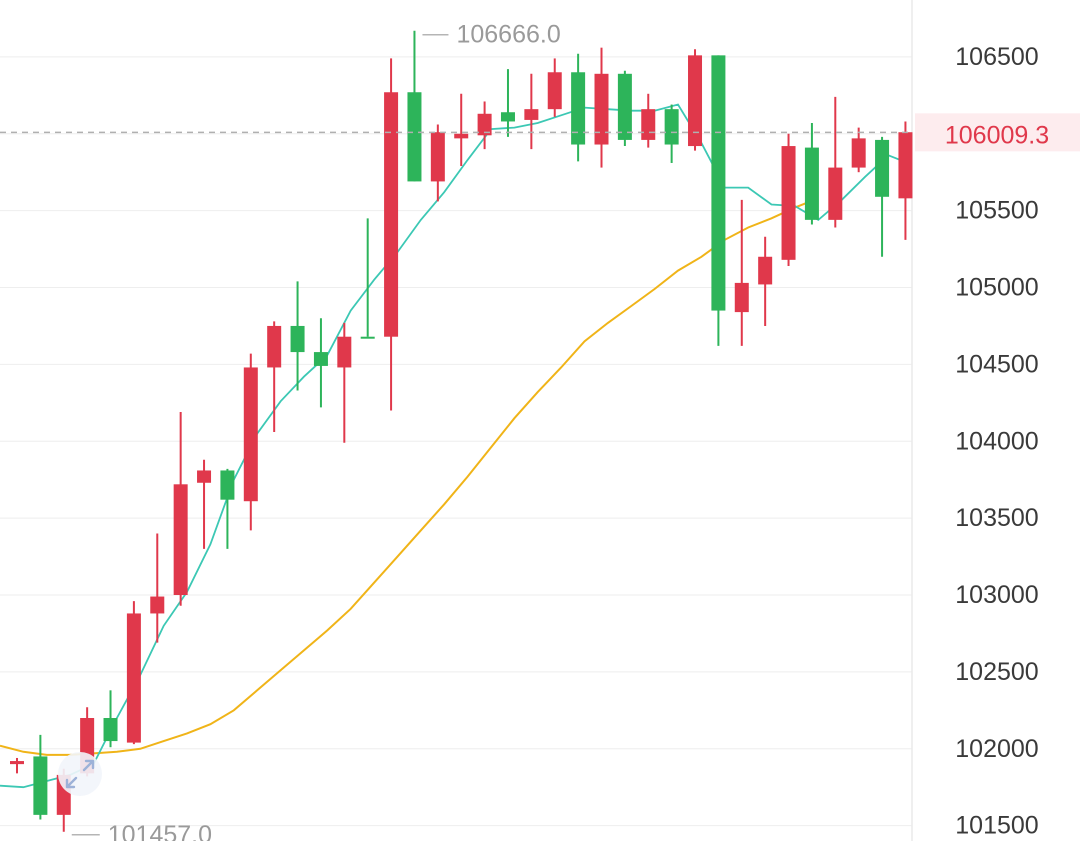  I want to click on low-marker: 101457.0, so click(141, 831).